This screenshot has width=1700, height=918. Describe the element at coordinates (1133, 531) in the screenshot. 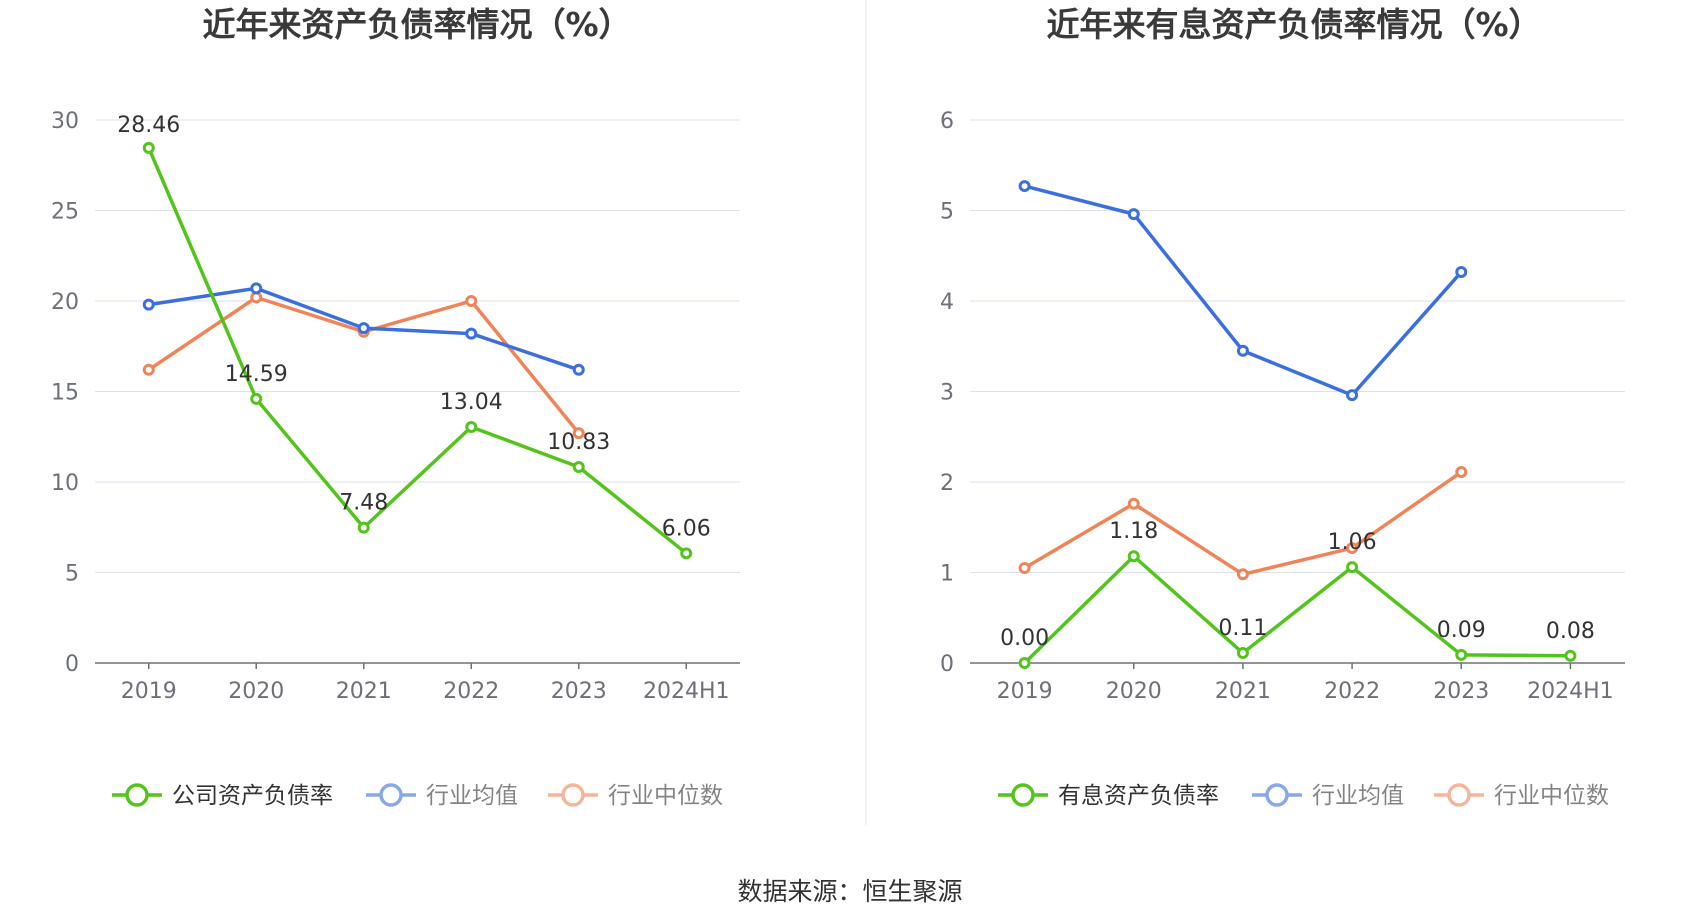

I see `data-label: 1.18` at that location.